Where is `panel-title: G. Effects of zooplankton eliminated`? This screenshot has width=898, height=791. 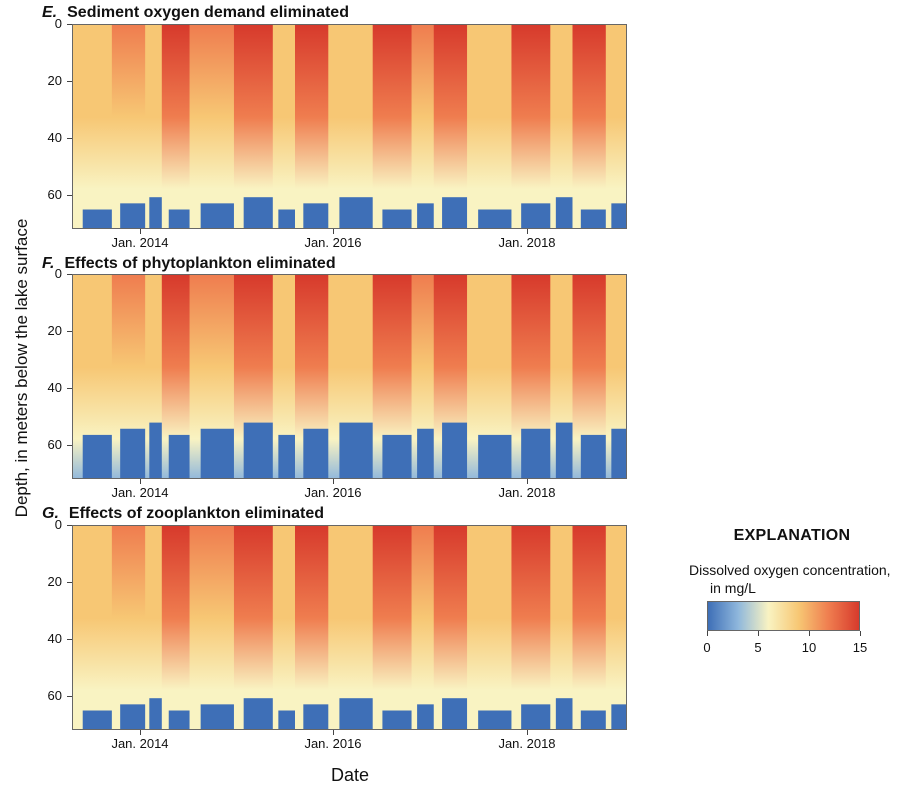 panel-title: G. Effects of zooplankton eliminated is located at coordinates (183, 514).